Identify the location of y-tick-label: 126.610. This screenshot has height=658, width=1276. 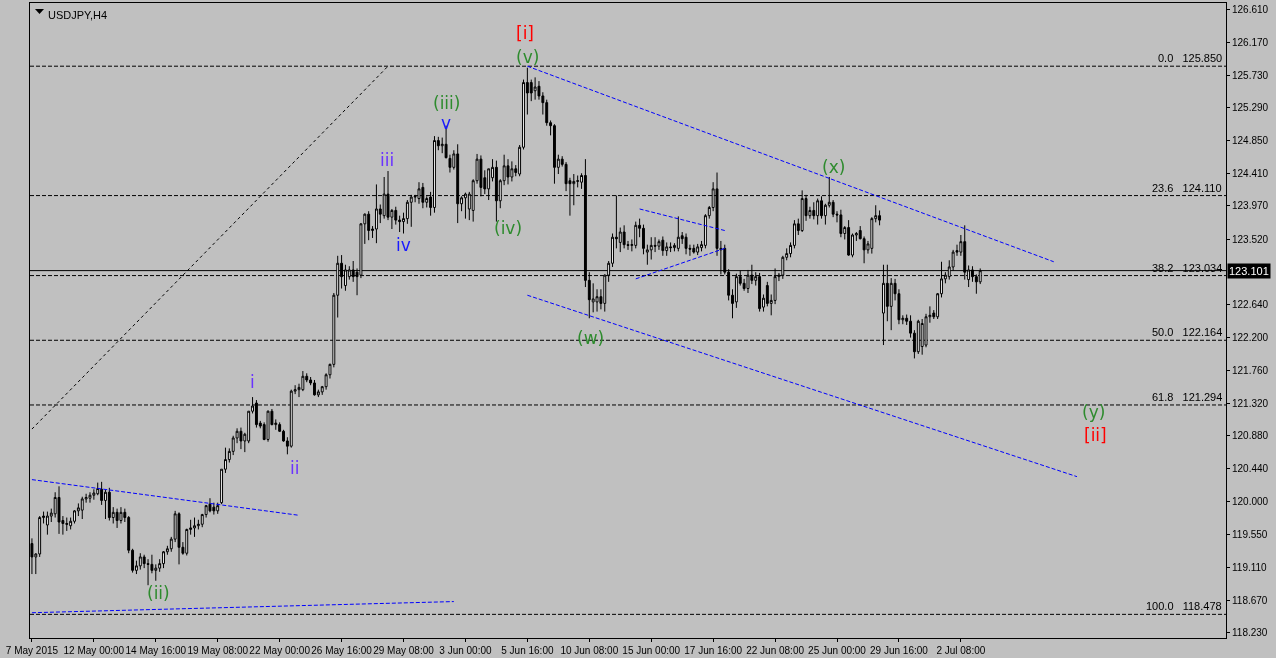
(1250, 10).